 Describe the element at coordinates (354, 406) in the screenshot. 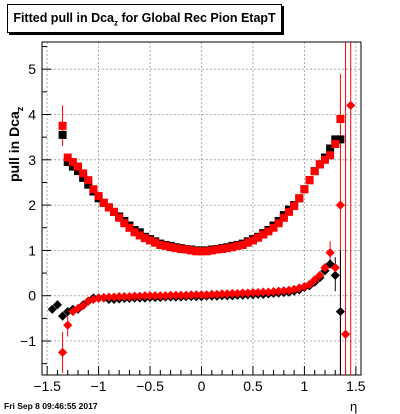

I see `x-axis-label: η` at that location.